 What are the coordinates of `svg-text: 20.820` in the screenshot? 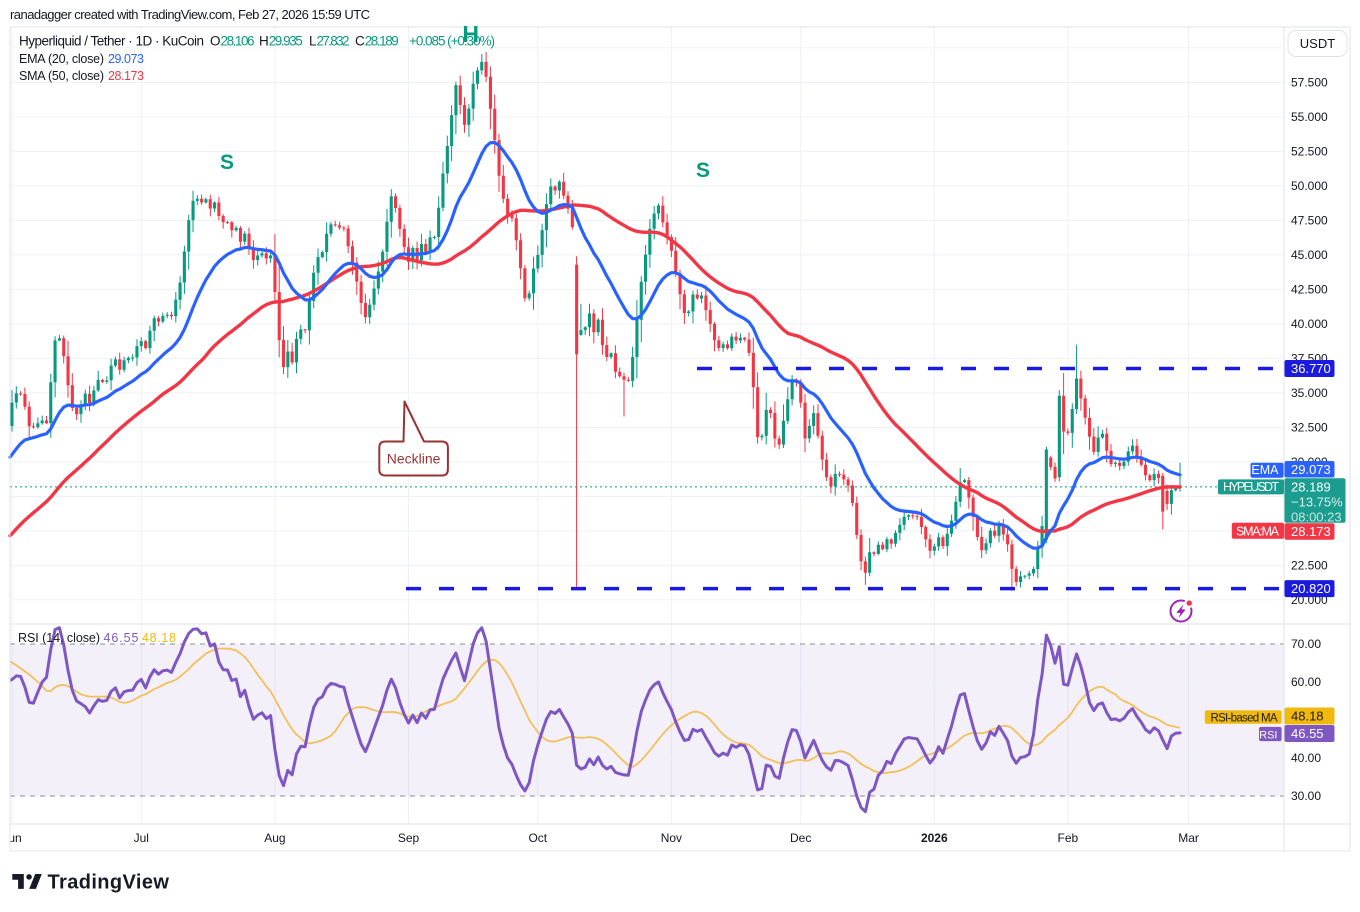 It's located at (1311, 588).